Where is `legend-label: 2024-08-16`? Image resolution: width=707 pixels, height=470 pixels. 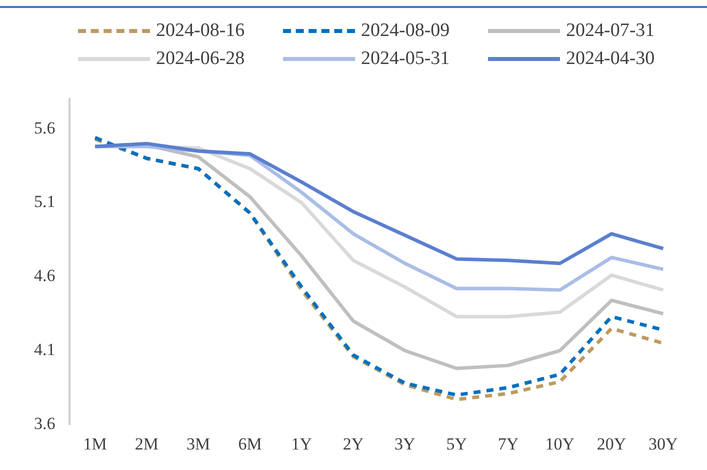
legend-label: 2024-08-16 is located at coordinates (200, 31).